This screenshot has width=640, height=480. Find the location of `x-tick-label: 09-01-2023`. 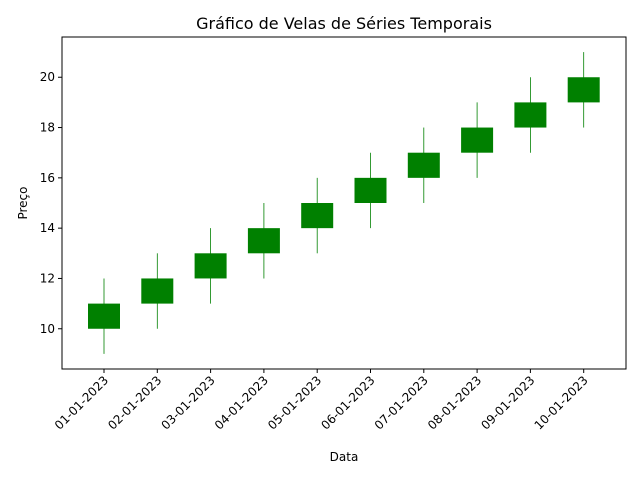

x-tick-label: 09-01-2023 is located at coordinates (507, 402).